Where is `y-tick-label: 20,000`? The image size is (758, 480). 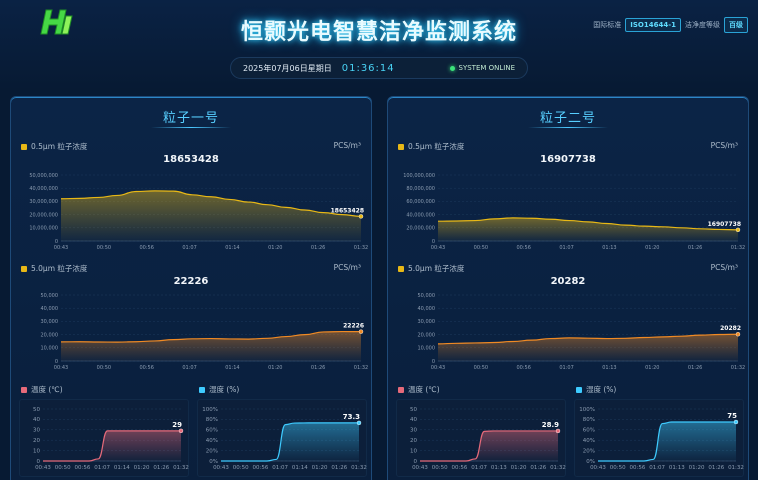 y-tick-label: 20,000 is located at coordinates (50, 335).